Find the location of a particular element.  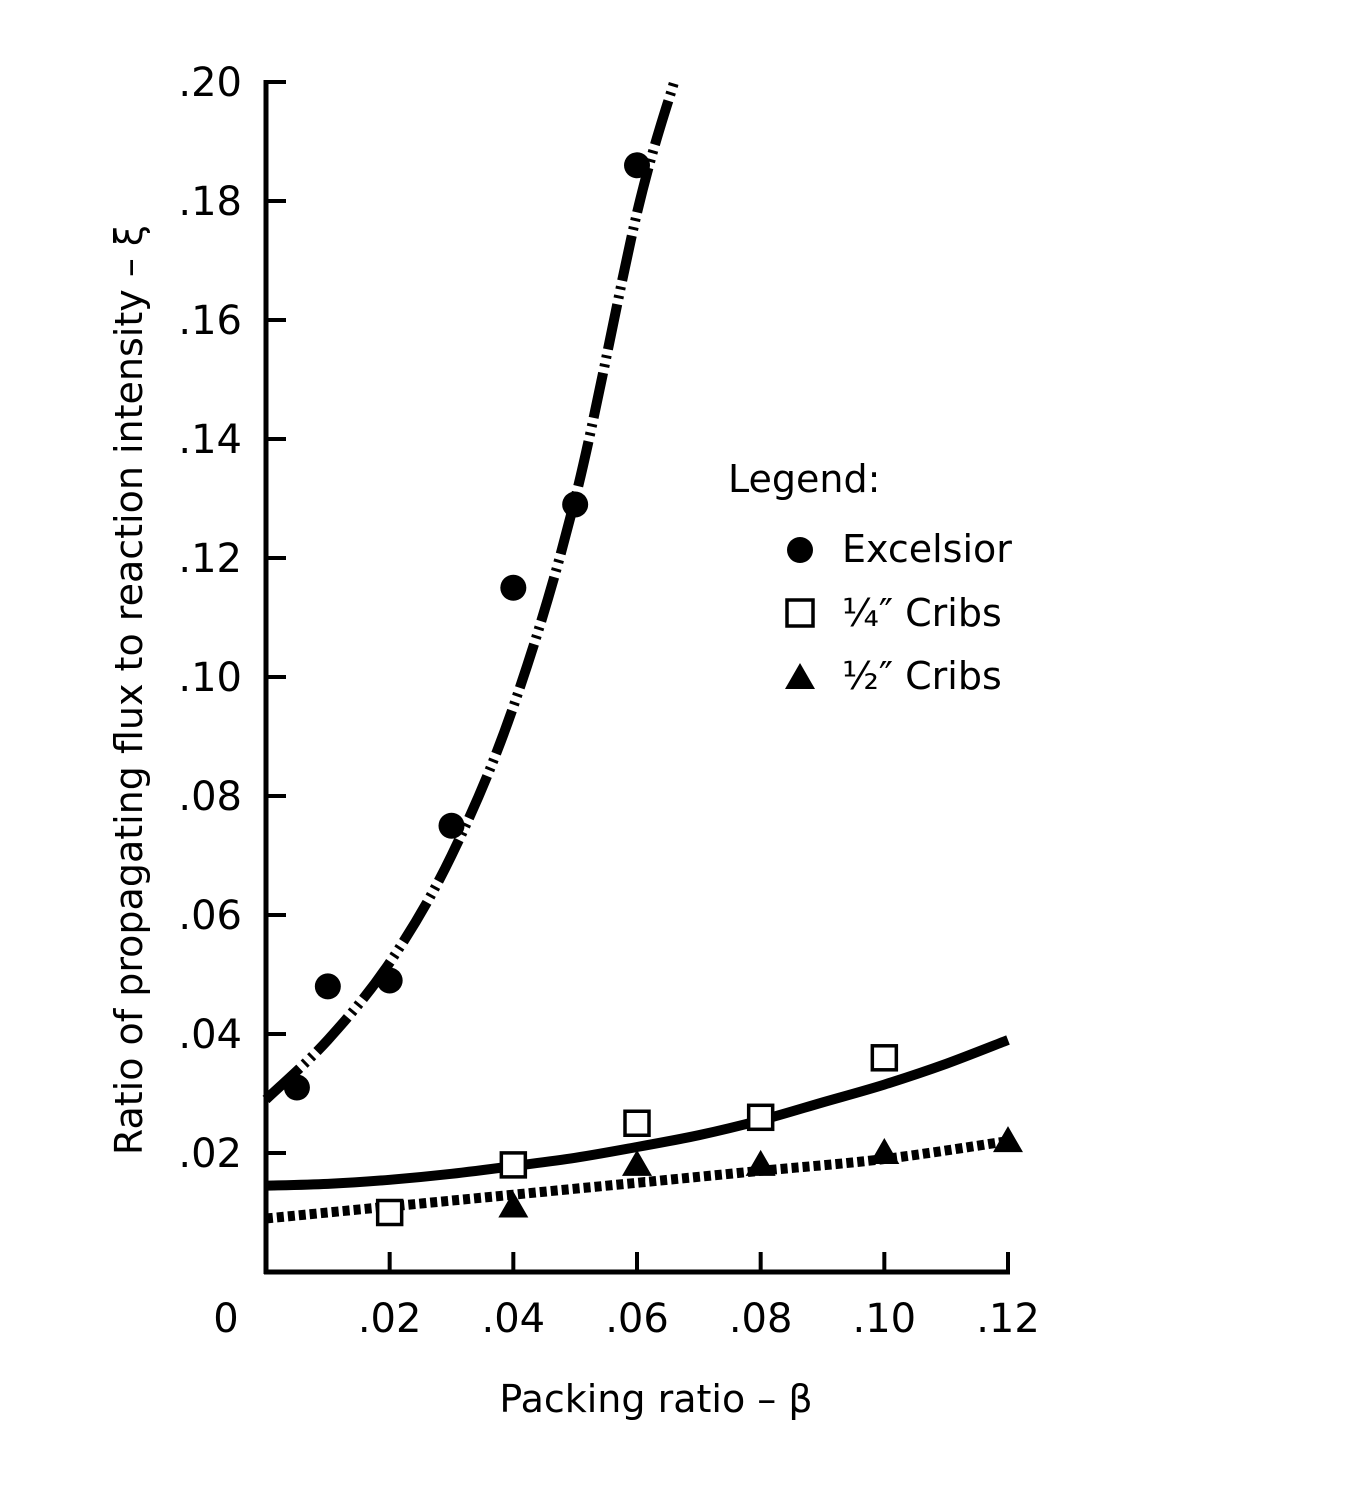

x-tick-label: .02 is located at coordinates (390, 1319).